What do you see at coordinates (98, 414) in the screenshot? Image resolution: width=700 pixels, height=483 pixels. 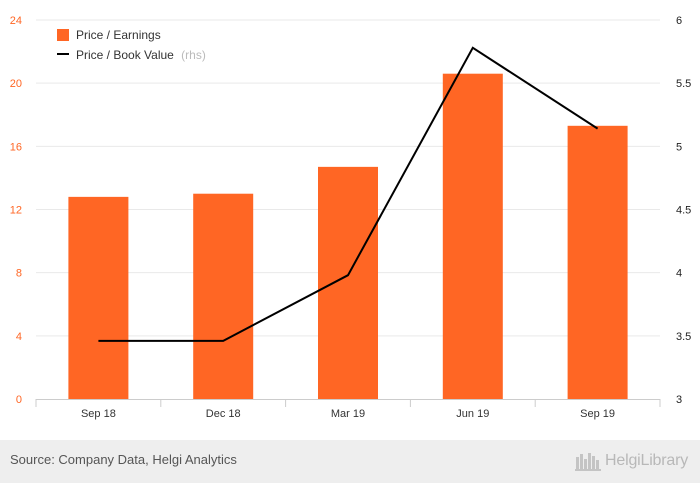 I see `x-tick-label: Sep 18` at bounding box center [98, 414].